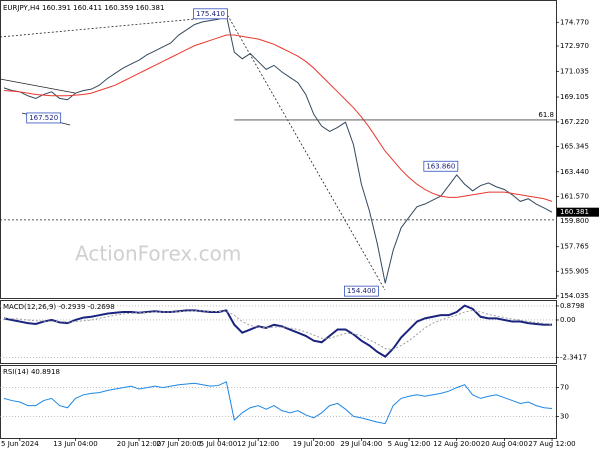 The width and height of the screenshot is (600, 450). Describe the element at coordinates (456, 444) in the screenshot. I see `x-tick-label: 12 Aug 20:00` at that location.